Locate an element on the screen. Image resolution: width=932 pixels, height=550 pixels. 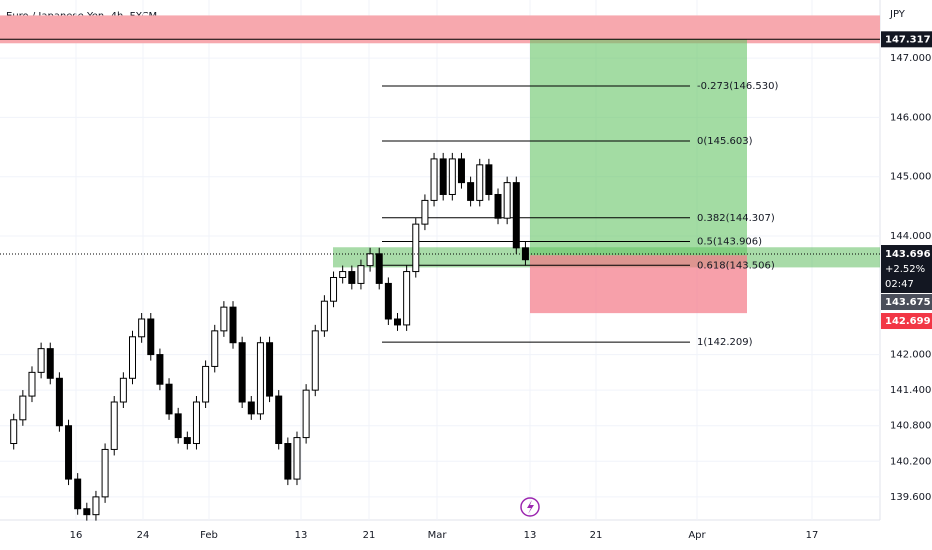
fib-label: 0.618(143.506) is located at coordinates (736, 265).